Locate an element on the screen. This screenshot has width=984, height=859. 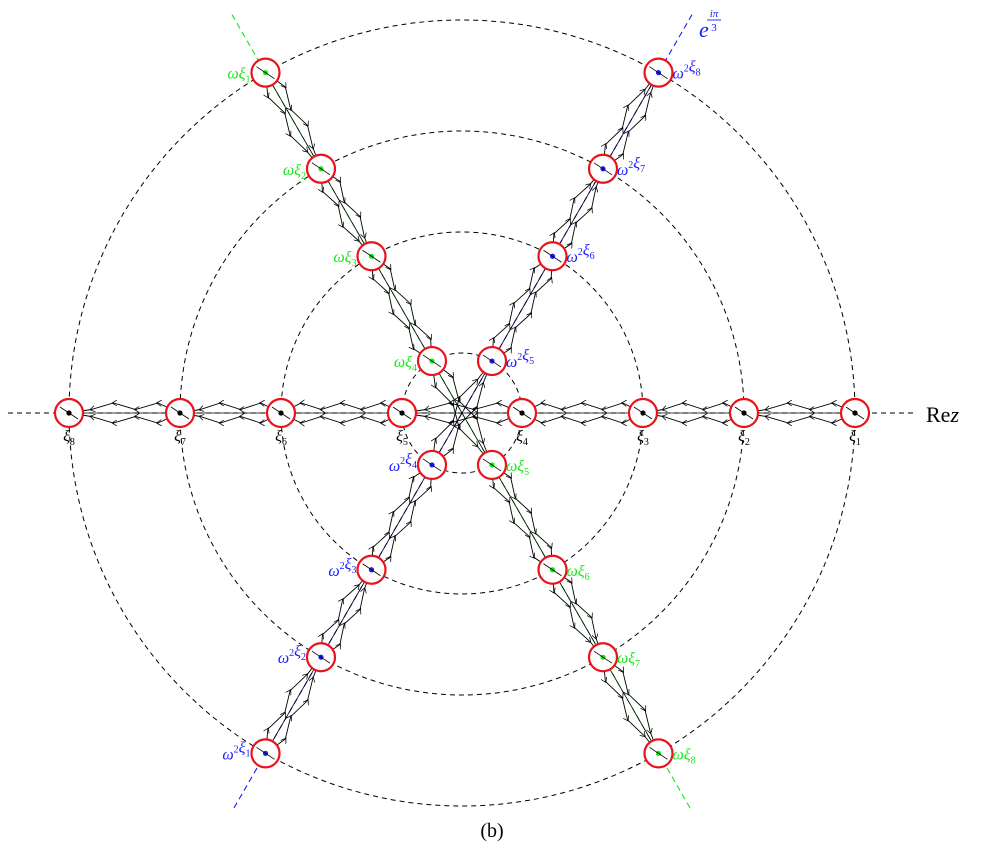
svg-text: iπ is located at coordinates (714, 14).